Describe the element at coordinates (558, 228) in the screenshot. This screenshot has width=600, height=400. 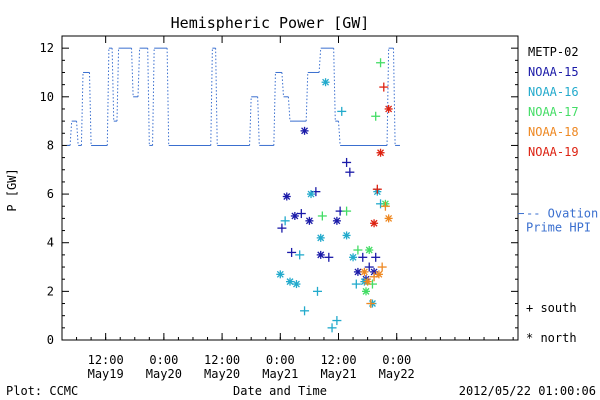
I see `ovation-label-line2: Prime HPI` at that location.